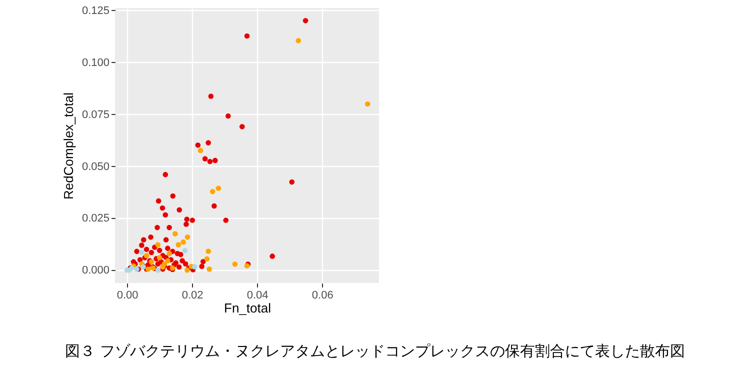 The height and width of the screenshot is (384, 750). What do you see at coordinates (375, 351) in the screenshot?
I see `caption: 図３ フゾバクテリウム・ヌクレアタムとレッドコンプレックスの保有割合にて表した散布図` at bounding box center [375, 351].